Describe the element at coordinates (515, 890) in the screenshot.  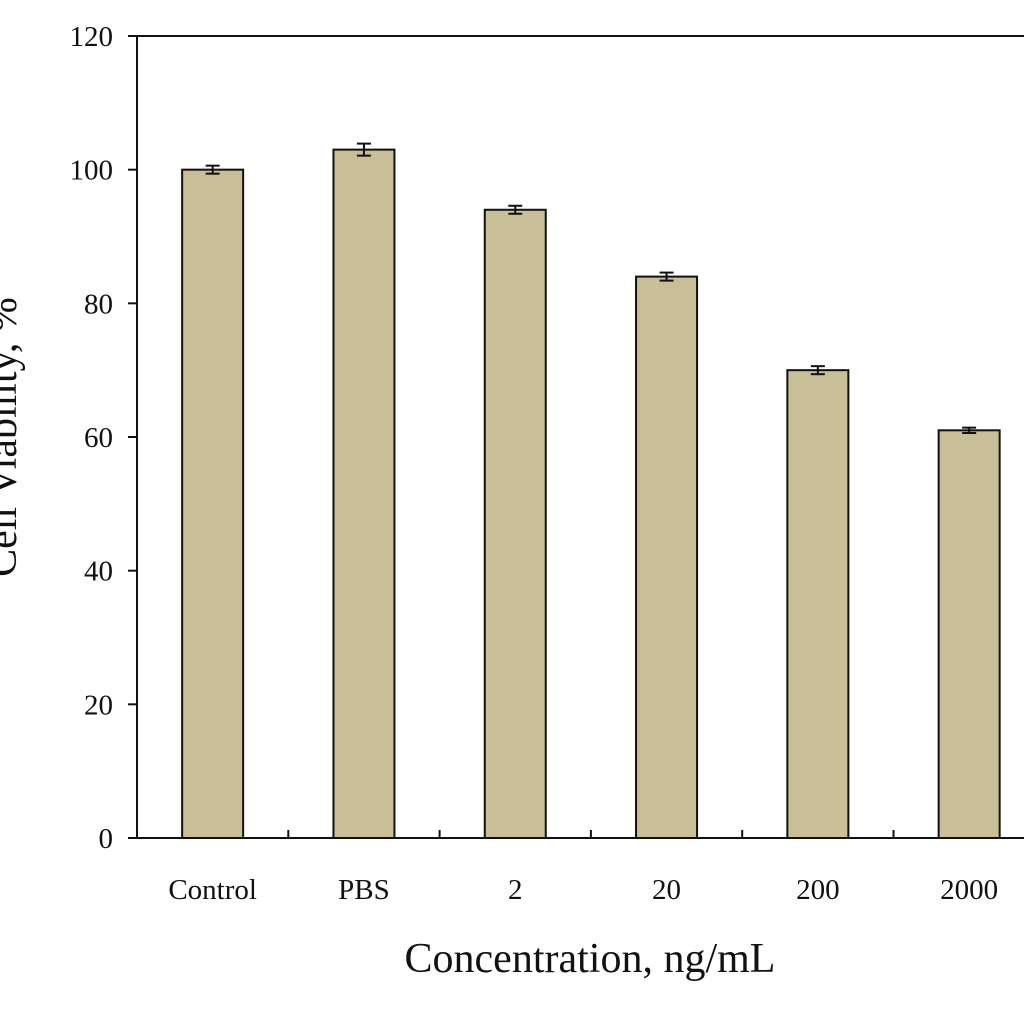
I see `x-category-label: 2` at that location.